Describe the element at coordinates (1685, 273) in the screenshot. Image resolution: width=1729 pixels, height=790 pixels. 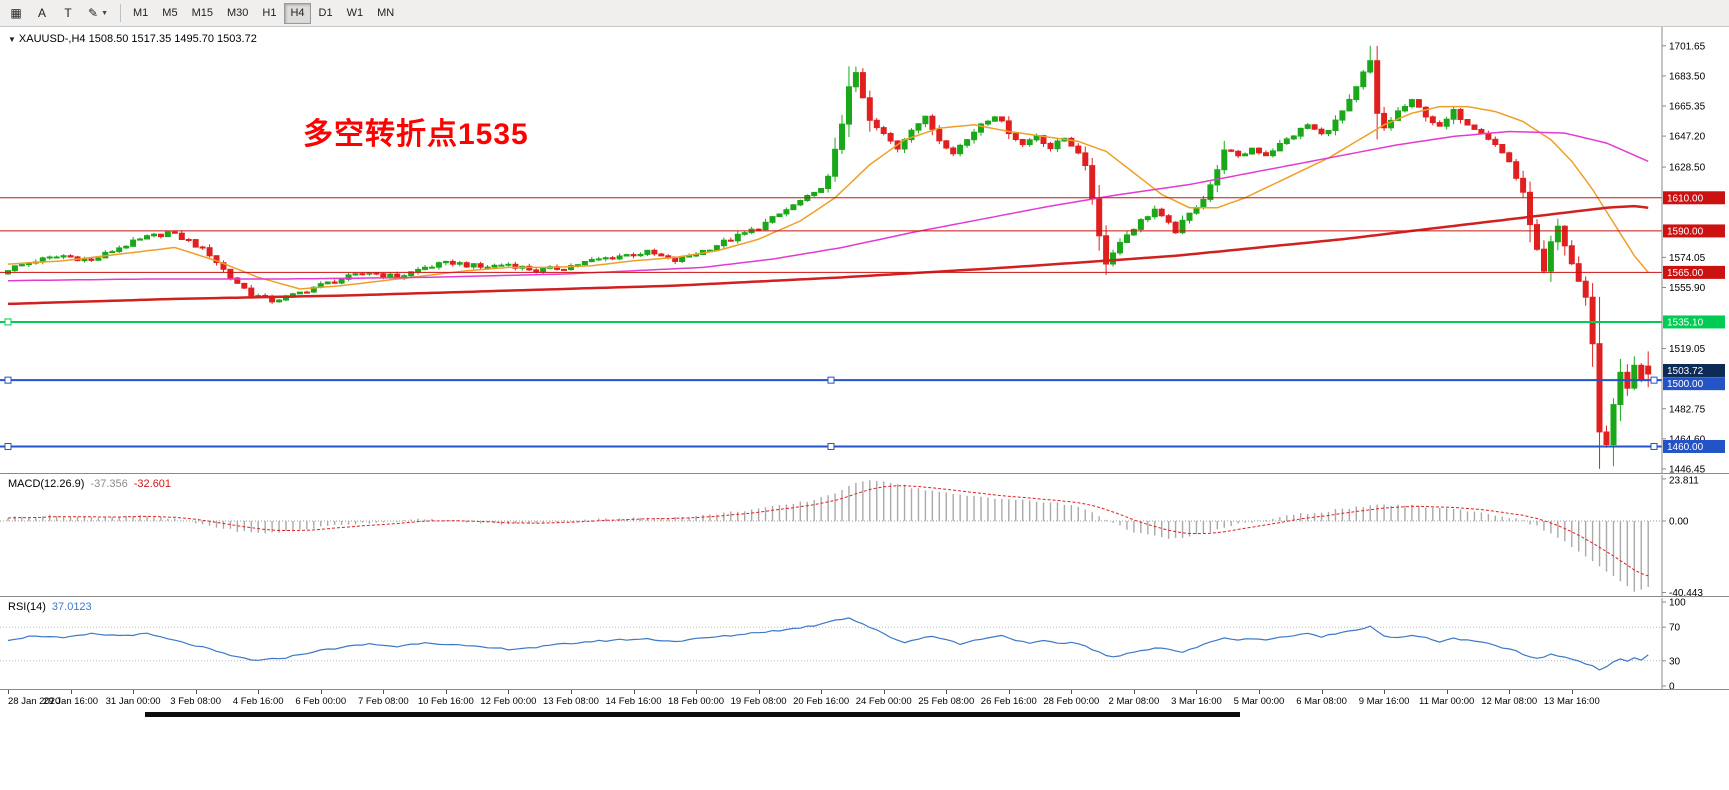
I see `svg-text: 1565.00` at that location.